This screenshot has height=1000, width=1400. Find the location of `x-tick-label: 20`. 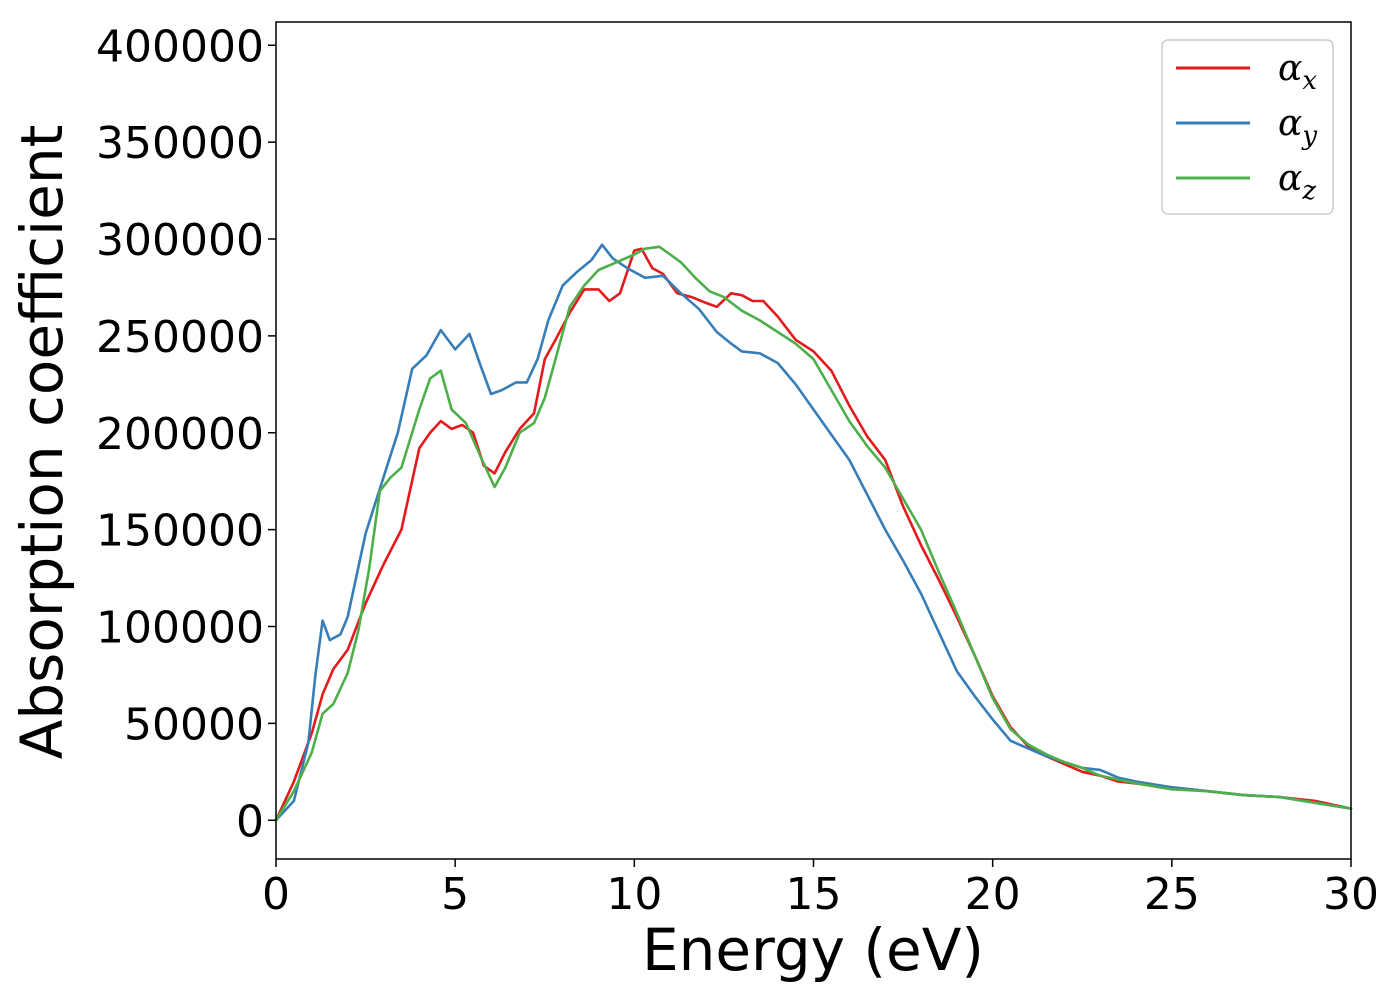

x-tick-label: 20 is located at coordinates (993, 894).